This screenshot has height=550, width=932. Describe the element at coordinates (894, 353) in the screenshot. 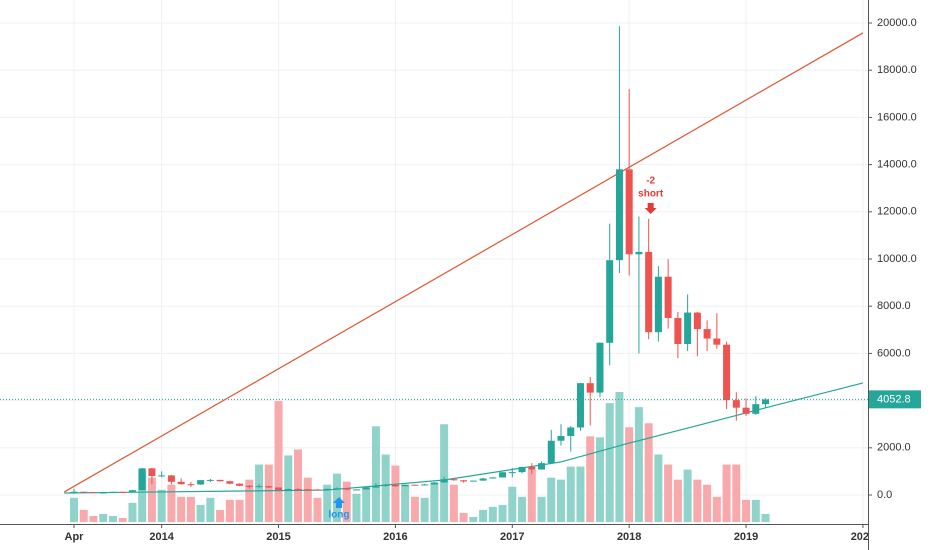

I see `y-tick-label: 6000.0` at that location.